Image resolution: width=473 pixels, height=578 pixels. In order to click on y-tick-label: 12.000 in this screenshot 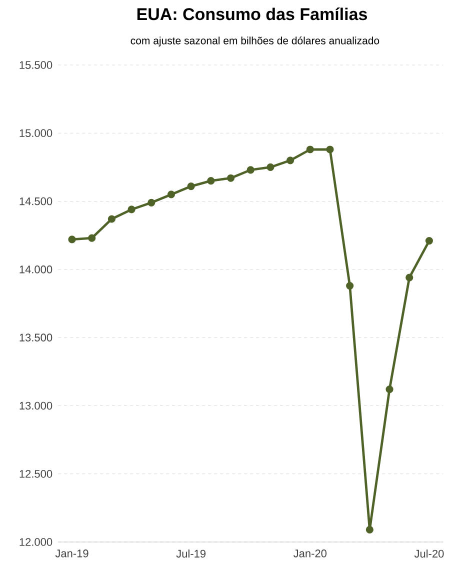, I will do `click(36, 542)`.